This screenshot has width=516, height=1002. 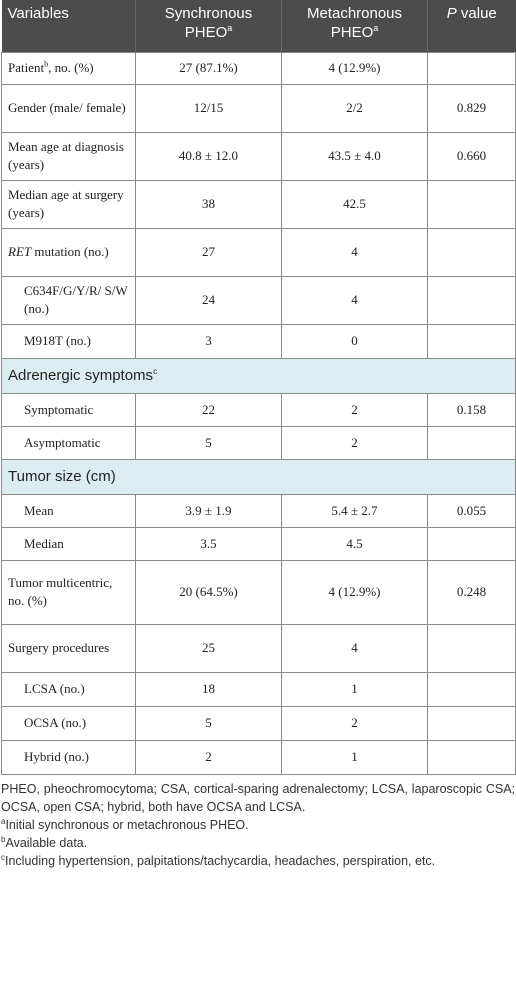 I want to click on row-label: Mean age at diagnosis (years), so click(x=68, y=156).